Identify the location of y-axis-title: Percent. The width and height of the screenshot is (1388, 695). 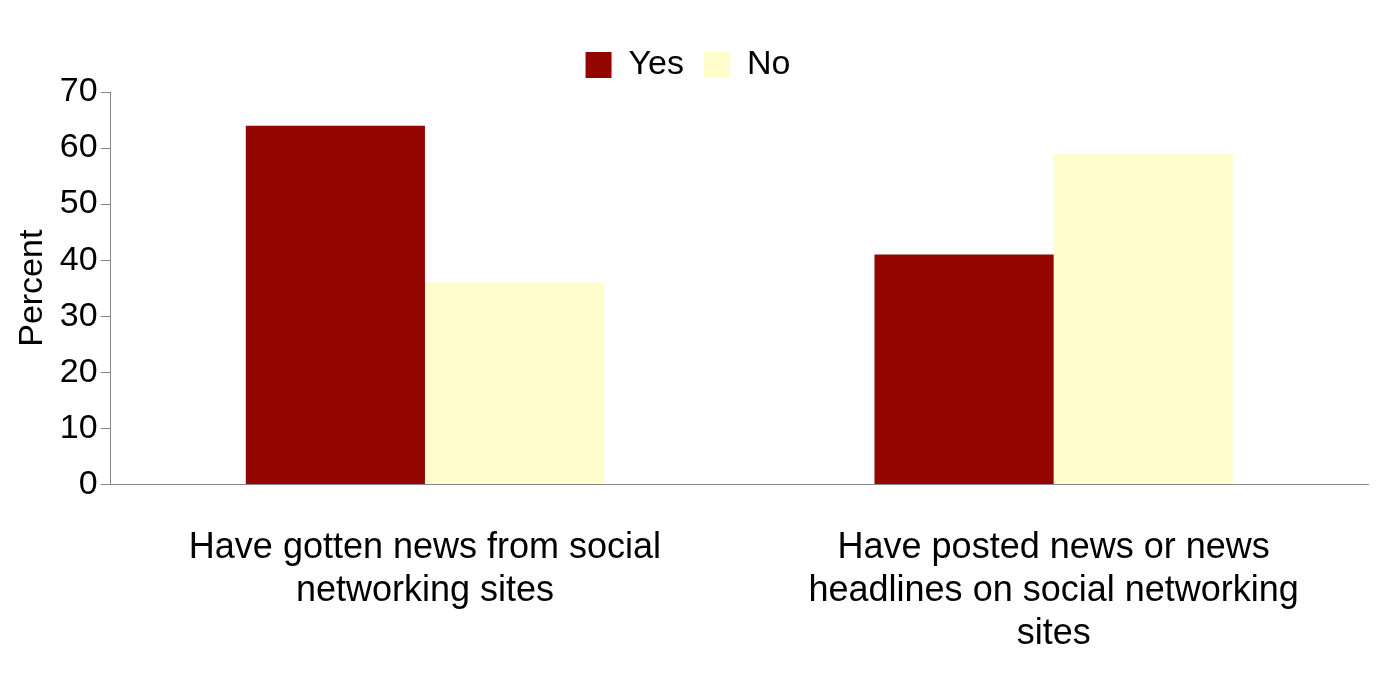
(29, 288).